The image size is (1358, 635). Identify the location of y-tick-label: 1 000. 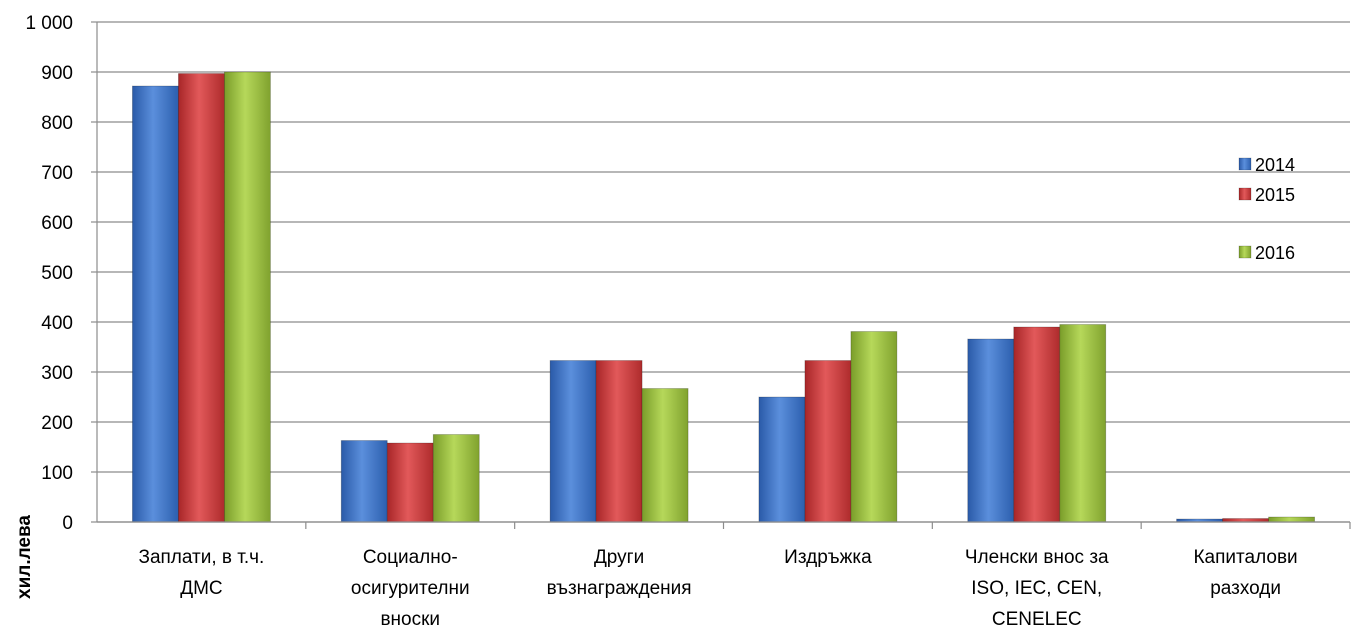
(49, 23).